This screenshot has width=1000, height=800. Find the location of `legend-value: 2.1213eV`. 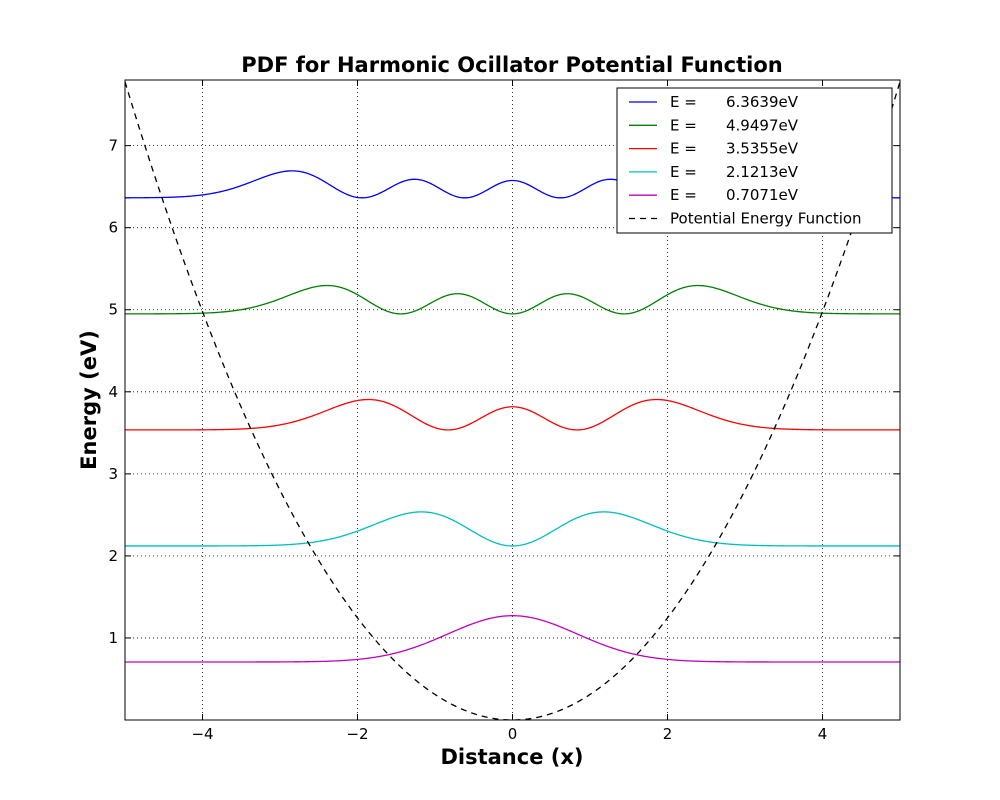

legend-value: 2.1213eV is located at coordinates (762, 172).